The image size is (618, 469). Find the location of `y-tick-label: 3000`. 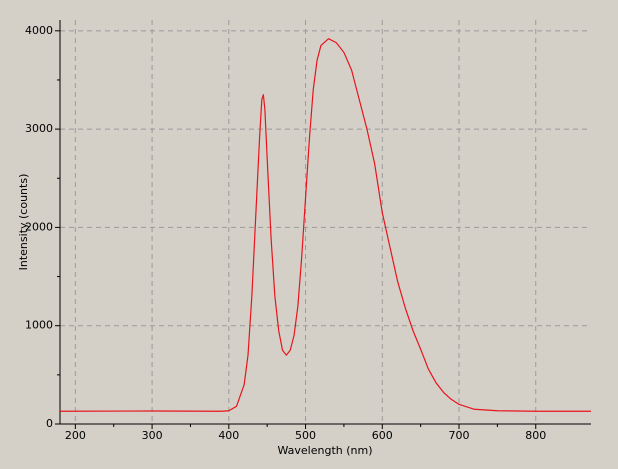

y-tick-label: 3000 is located at coordinates (39, 128).